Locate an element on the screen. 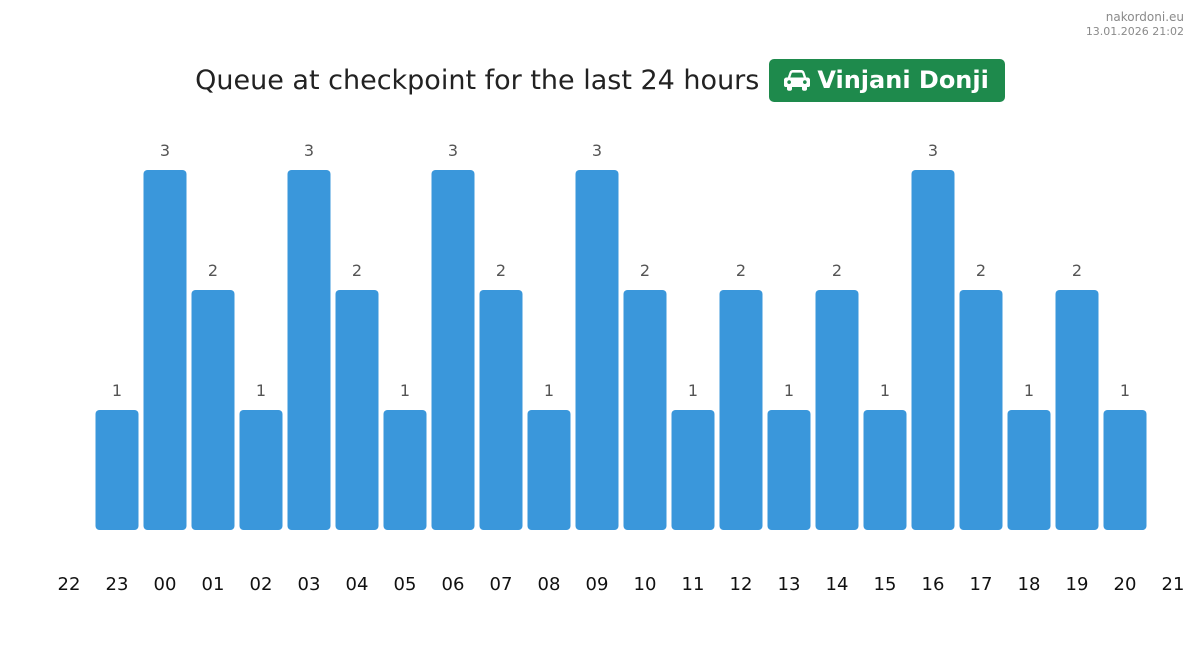  x-tick-label: 03 is located at coordinates (309, 584).